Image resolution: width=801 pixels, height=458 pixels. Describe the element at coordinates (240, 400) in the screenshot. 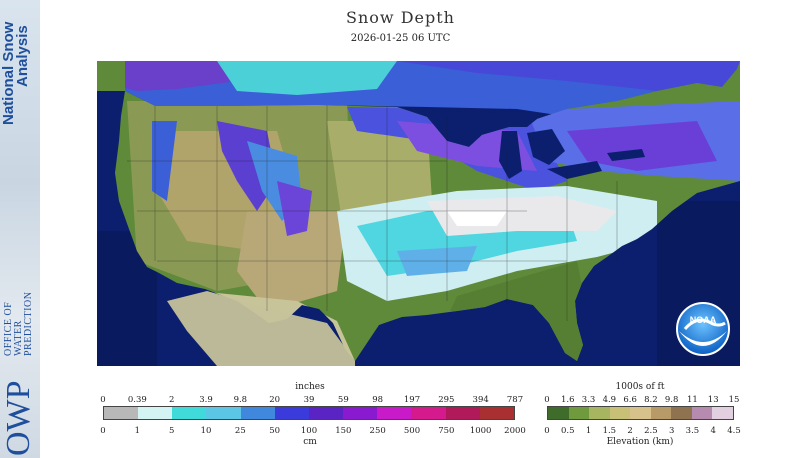

I see `snow-inch-tick: 9.8` at that location.